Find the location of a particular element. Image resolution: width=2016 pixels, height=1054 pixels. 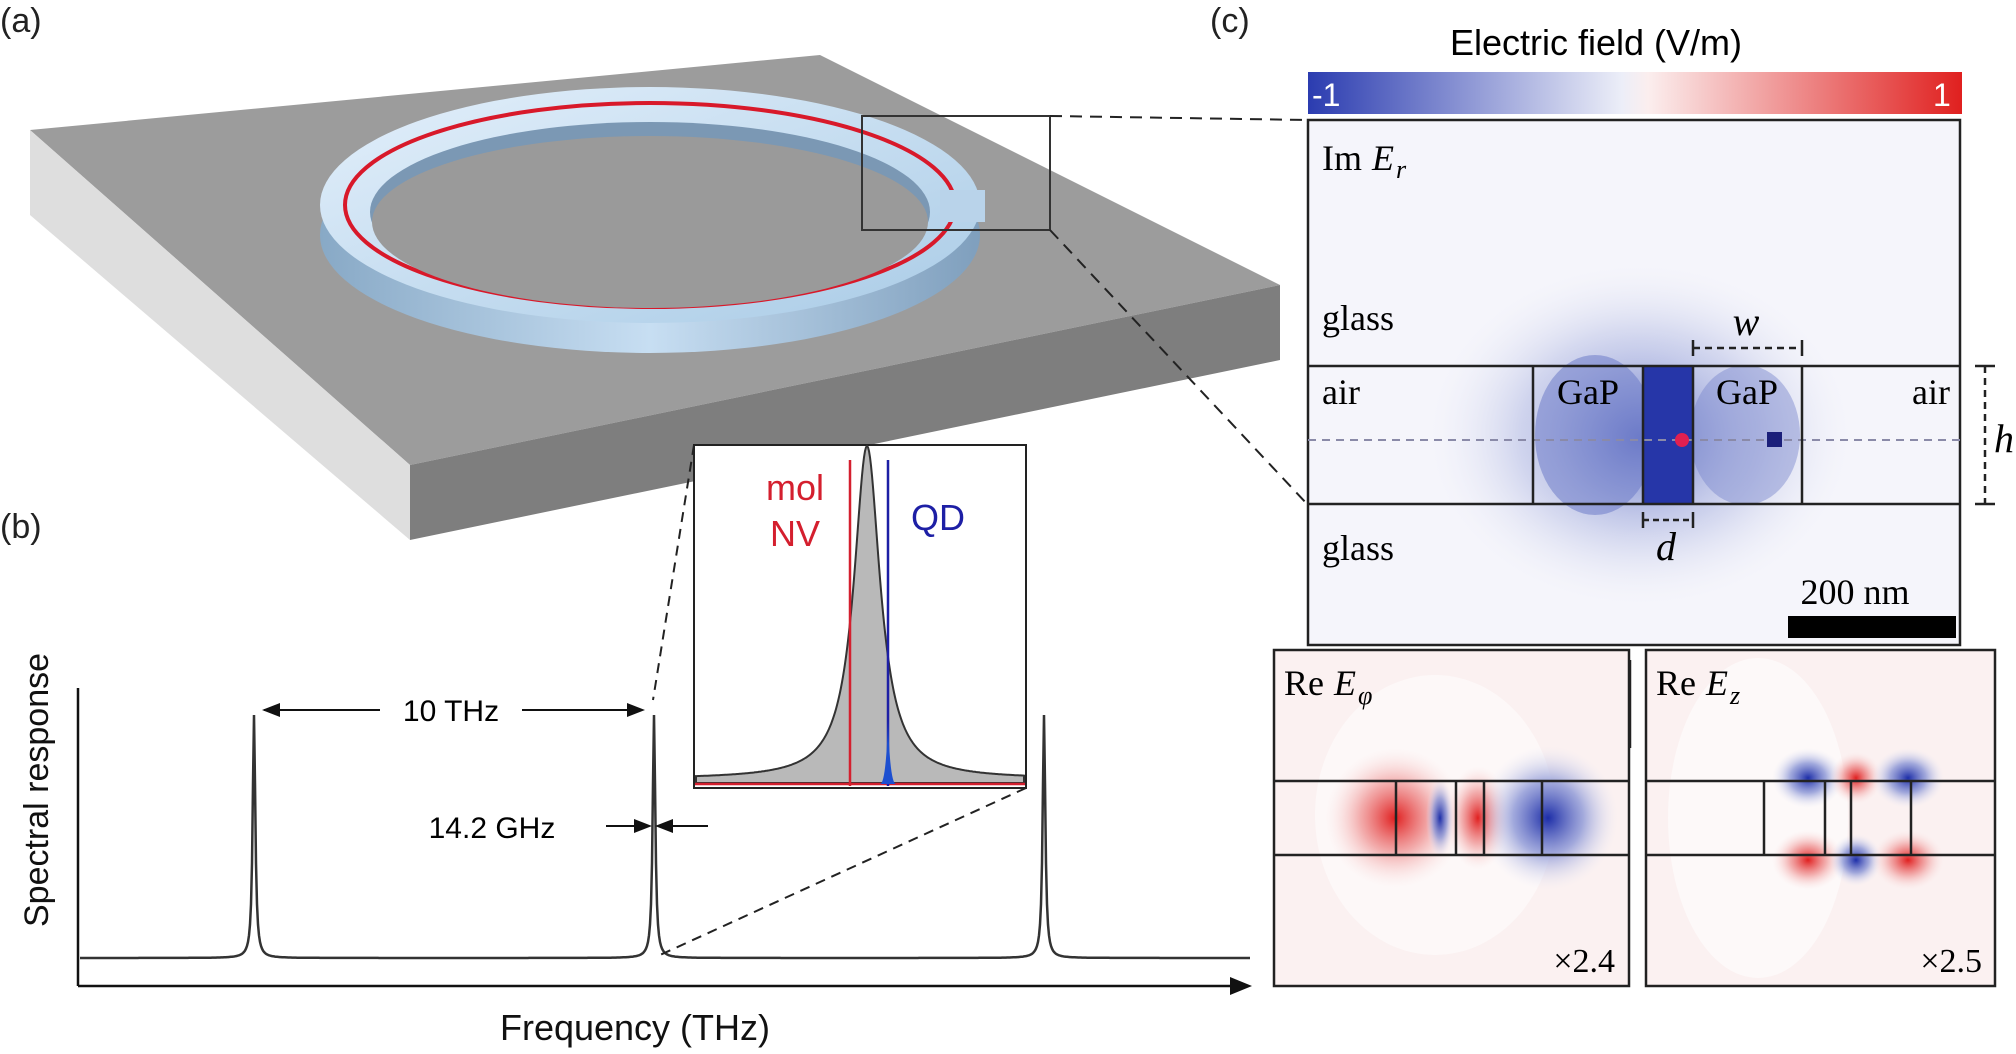

z-prefix: Re is located at coordinates (1676, 683).